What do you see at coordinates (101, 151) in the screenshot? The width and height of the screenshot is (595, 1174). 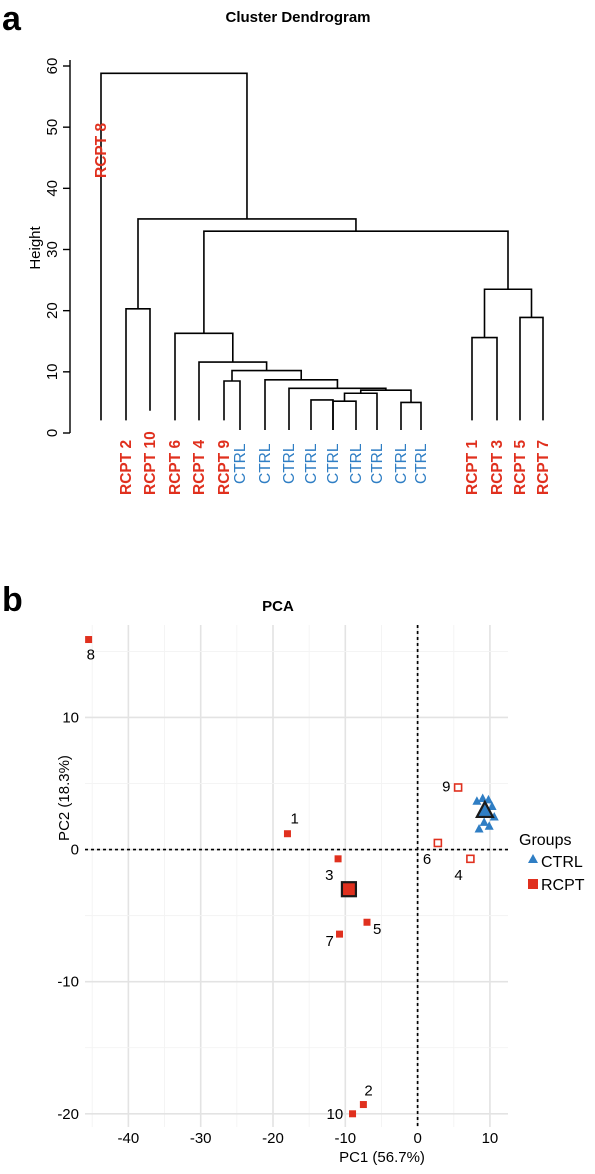 I see `dendrogram-leaf-label: RCPT 8` at bounding box center [101, 151].